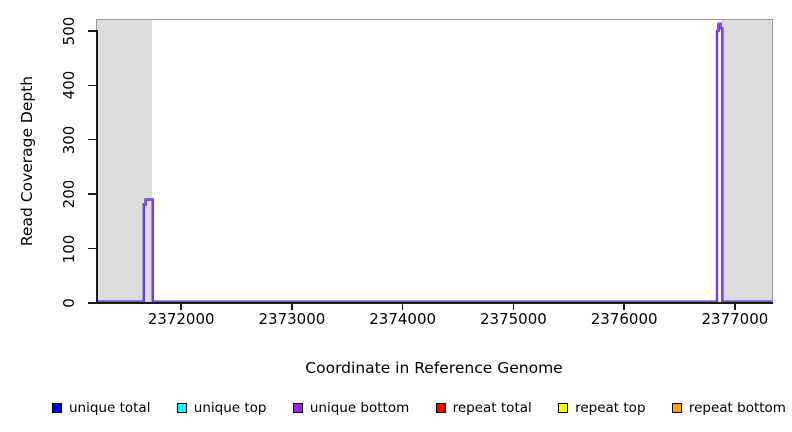 The width and height of the screenshot is (792, 432). Describe the element at coordinates (610, 408) in the screenshot. I see `legend-label: repeat top` at that location.